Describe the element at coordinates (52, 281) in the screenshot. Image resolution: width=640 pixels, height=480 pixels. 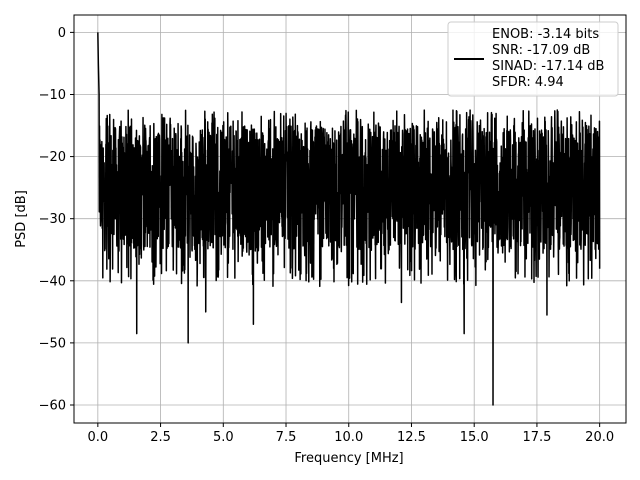
I see `y-tick-label: −40` at that location.